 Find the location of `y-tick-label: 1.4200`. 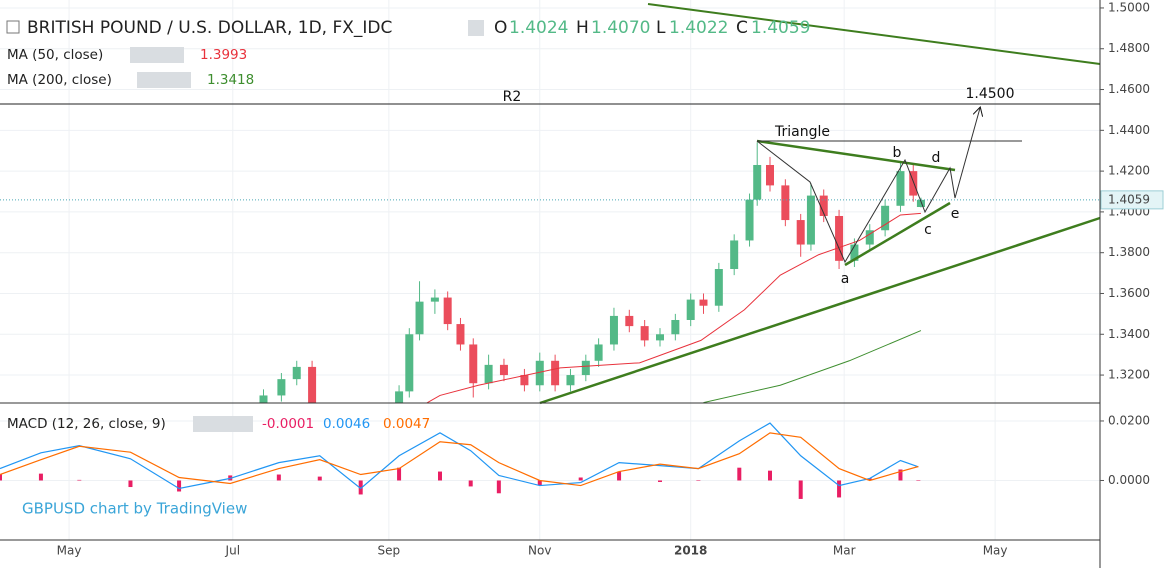

y-tick-label: 1.4200 is located at coordinates (1129, 171).